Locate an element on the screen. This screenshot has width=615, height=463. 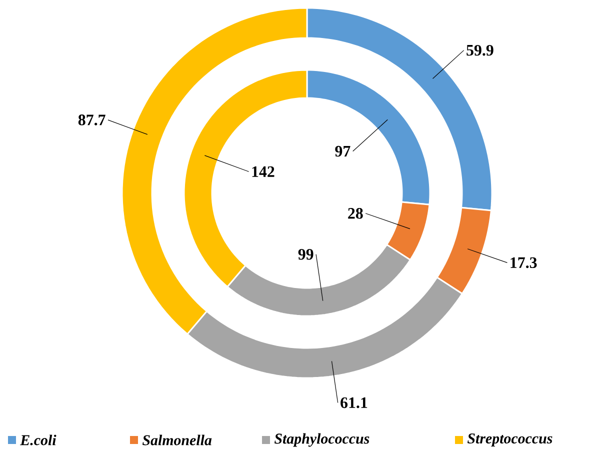
data-label: 99 is located at coordinates (306, 254).